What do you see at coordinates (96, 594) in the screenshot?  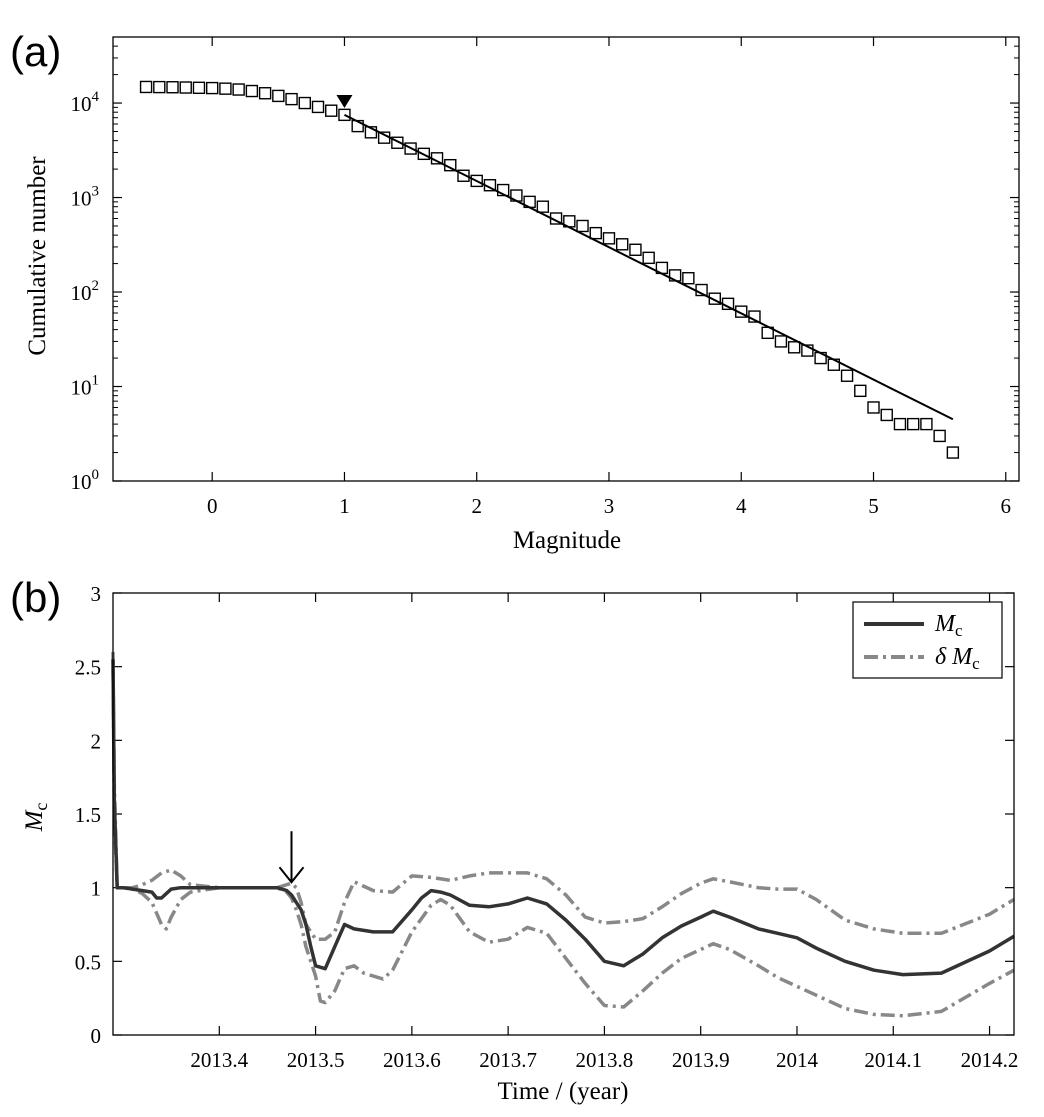 I see `y-tick-label: 3` at bounding box center [96, 594].